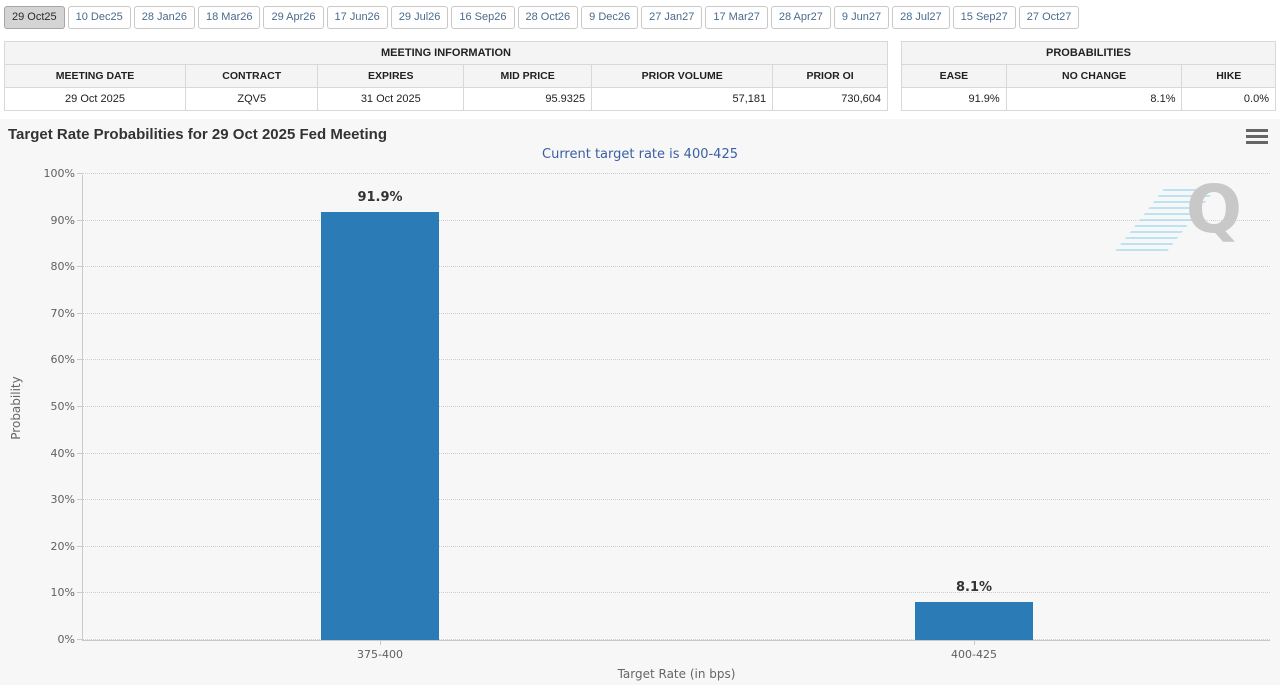 The height and width of the screenshot is (696, 1280). Describe the element at coordinates (736, 17) in the screenshot. I see `tab-17-mar27: 17 Mar27` at that location.